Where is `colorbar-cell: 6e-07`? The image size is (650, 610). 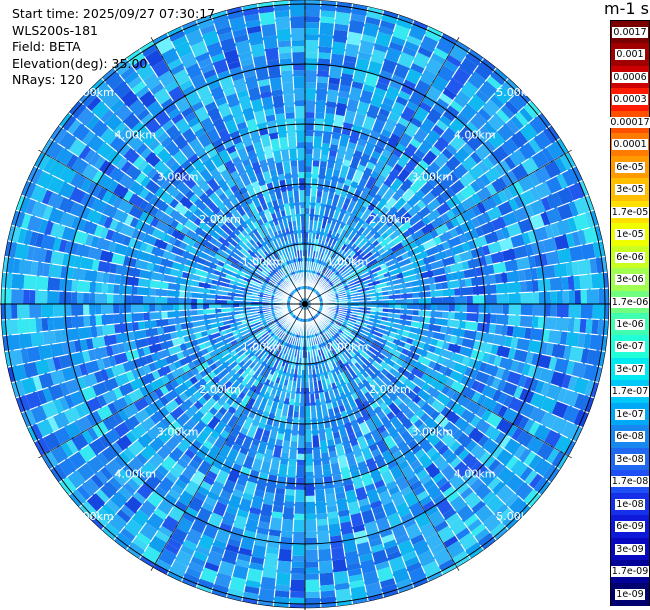
colorbar-cell: 6e-07 is located at coordinates (630, 347).